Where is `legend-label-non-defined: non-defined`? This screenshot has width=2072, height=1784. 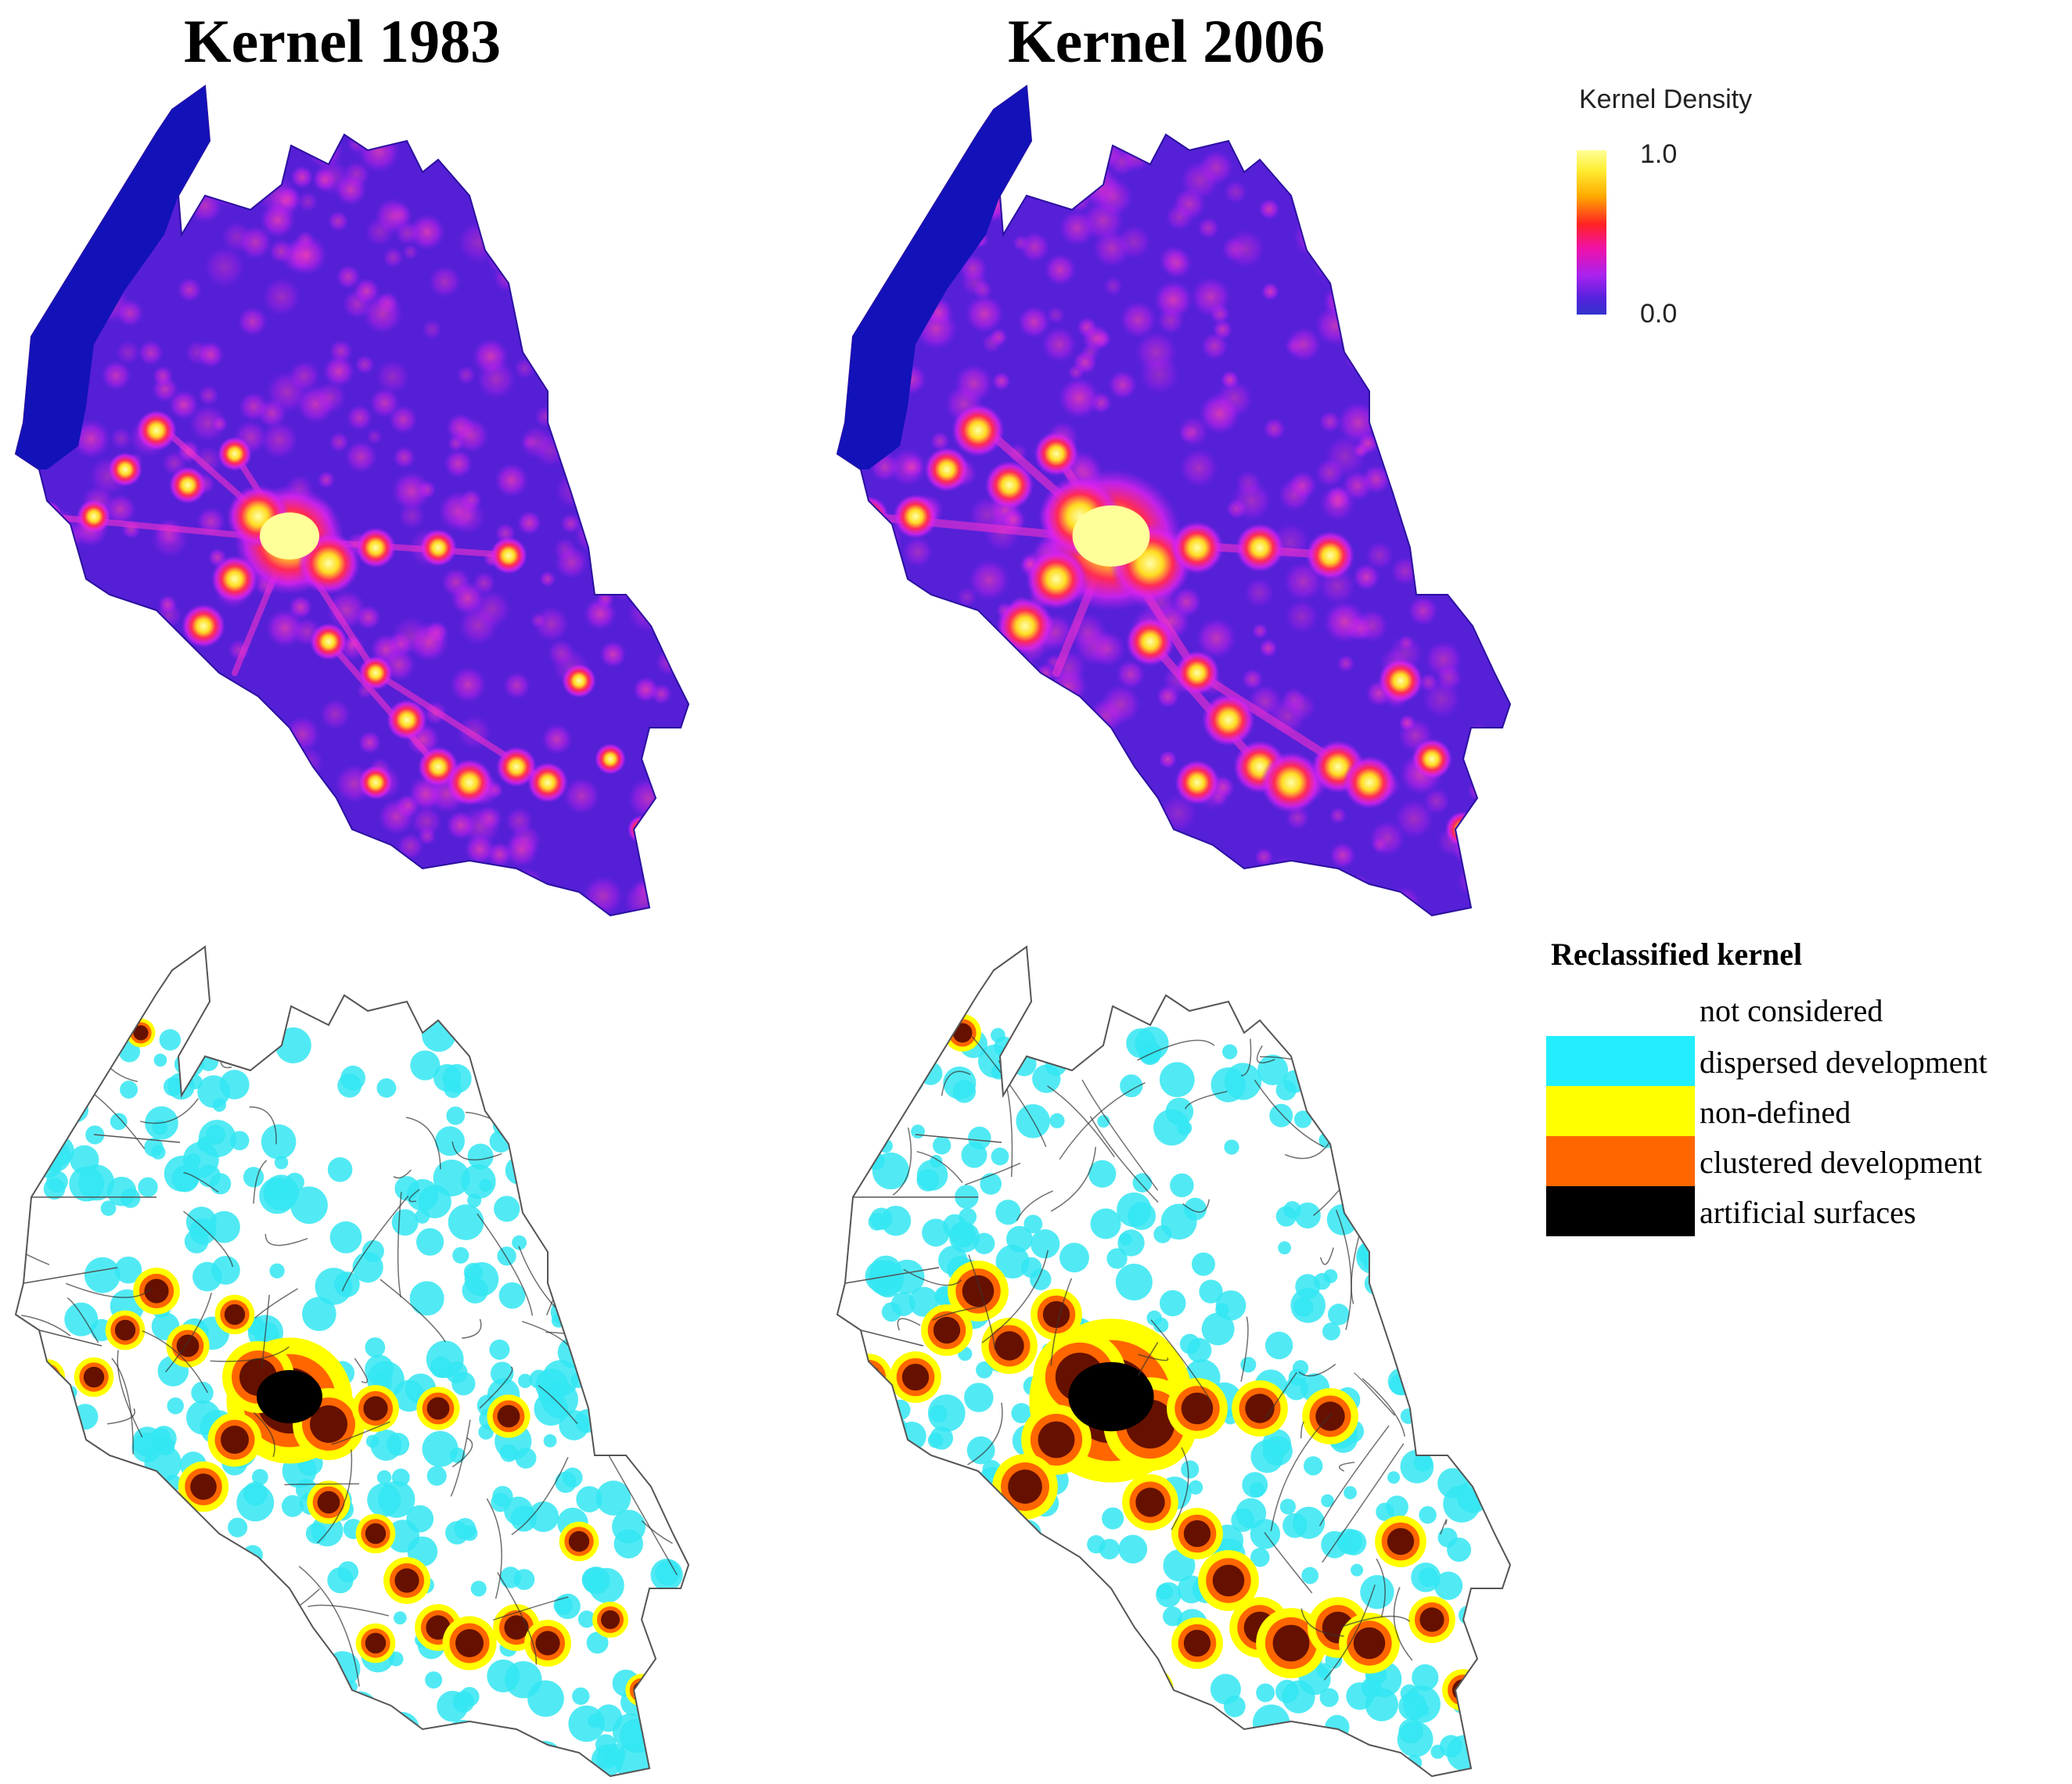
legend-label-non-defined: non-defined is located at coordinates (1776, 1112).